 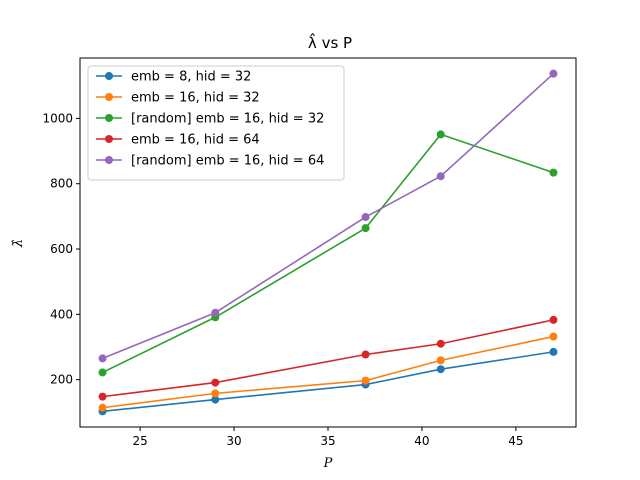 I want to click on legend-box, so click(x=216, y=123).